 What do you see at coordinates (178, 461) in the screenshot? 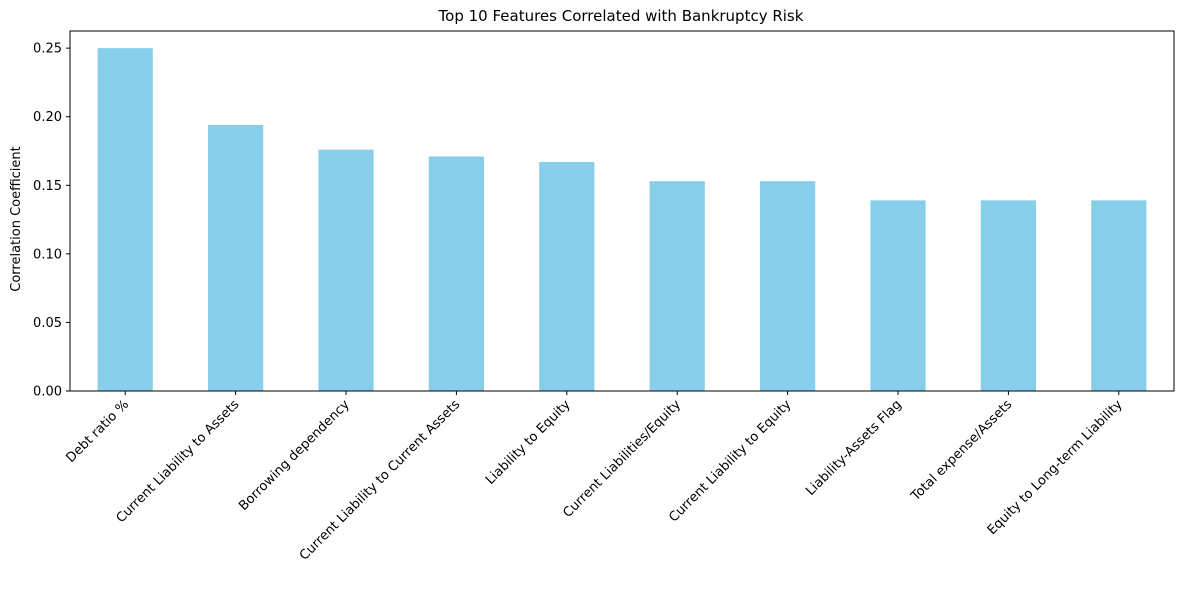
I see `x-tick-label: Current Liability to Assets` at bounding box center [178, 461].